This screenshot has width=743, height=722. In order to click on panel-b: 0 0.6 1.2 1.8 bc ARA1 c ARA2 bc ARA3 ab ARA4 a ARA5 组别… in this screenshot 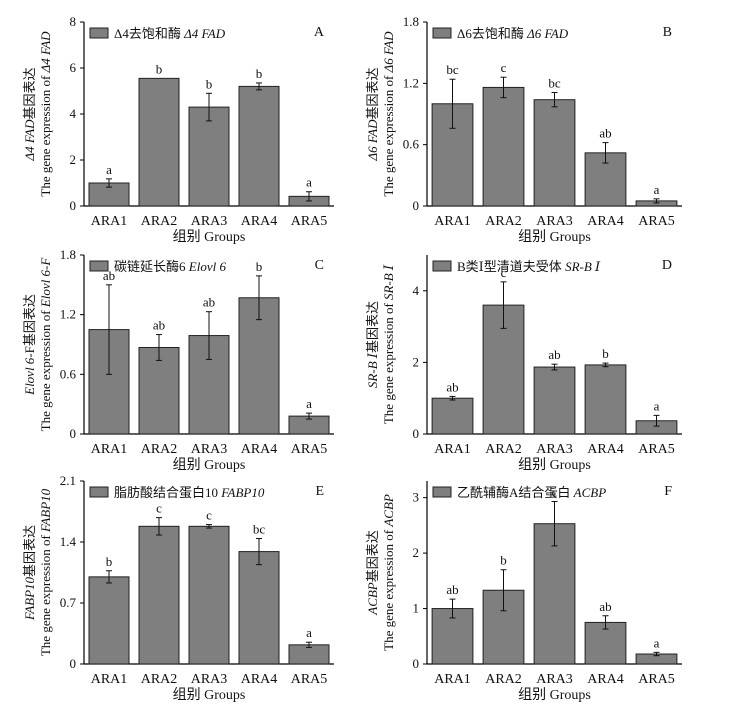, I will do `click(523, 129)`.